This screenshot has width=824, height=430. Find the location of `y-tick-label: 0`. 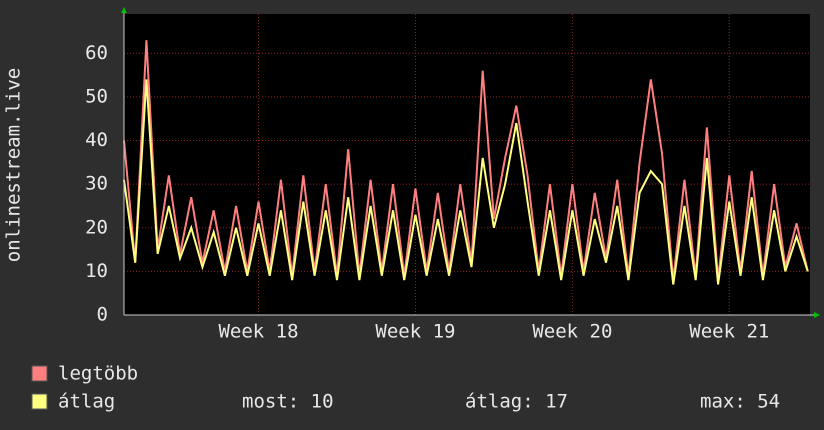

y-tick-label: 0 is located at coordinates (102, 315).